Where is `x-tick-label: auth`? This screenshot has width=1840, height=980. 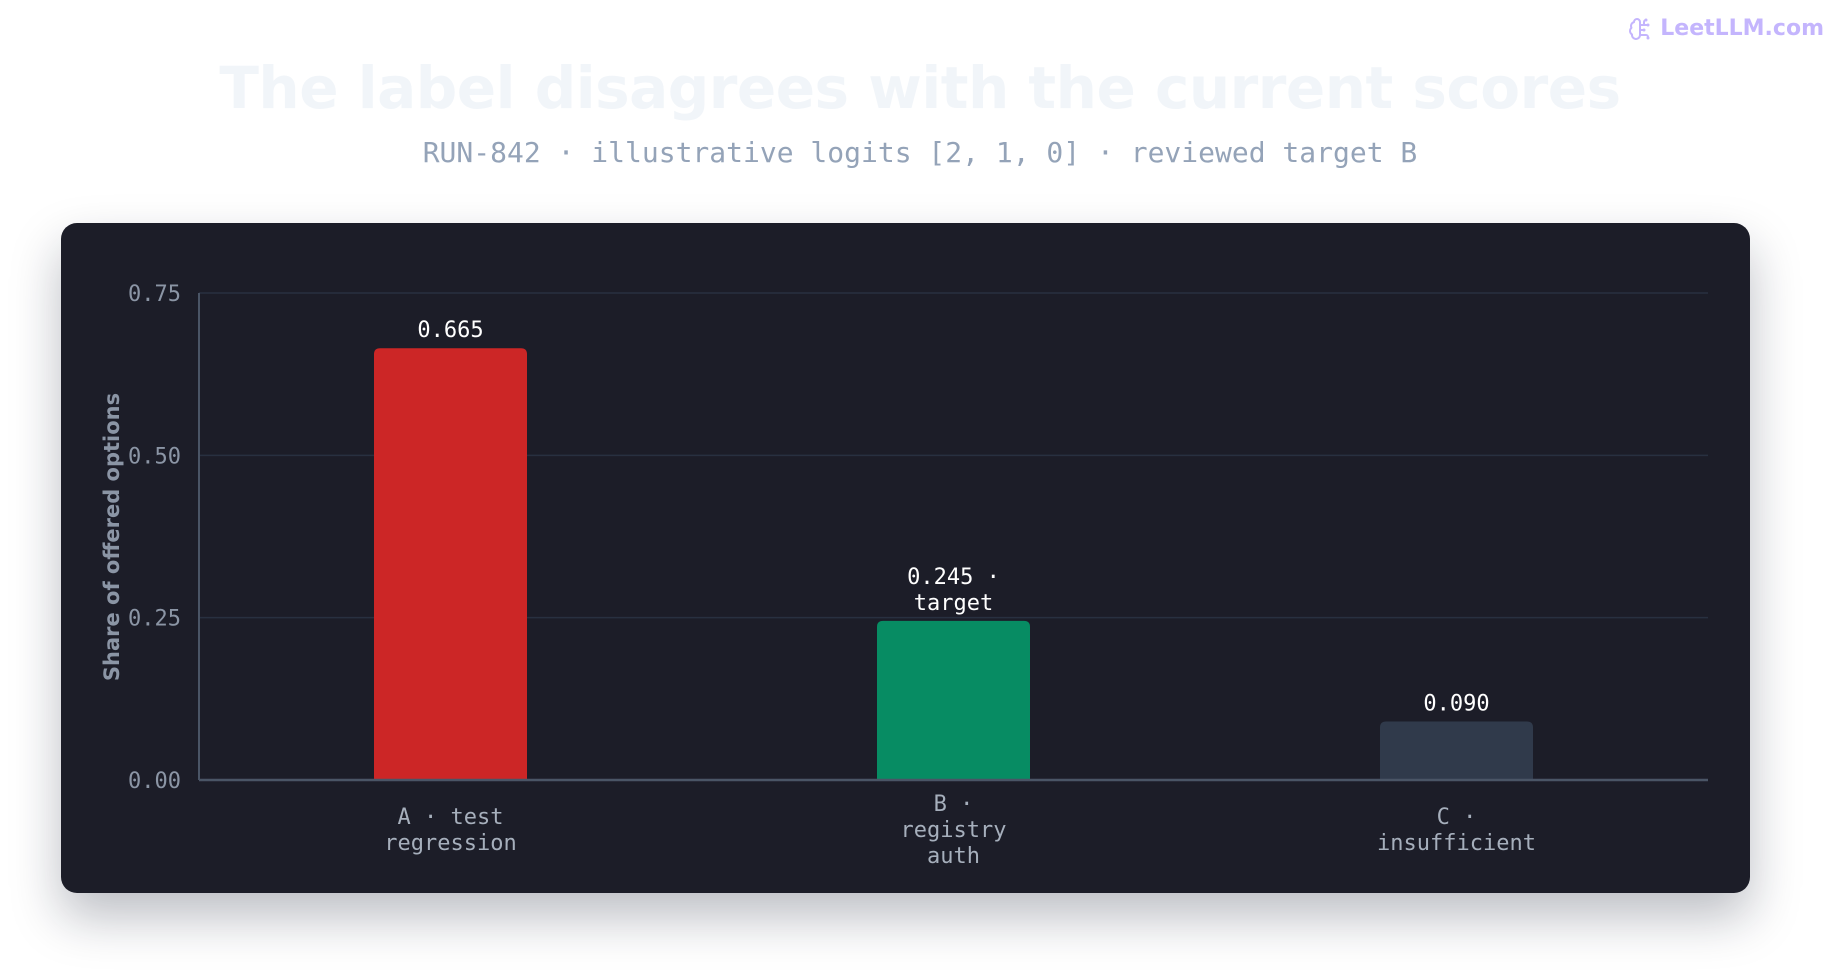 x-tick-label: auth is located at coordinates (953, 856).